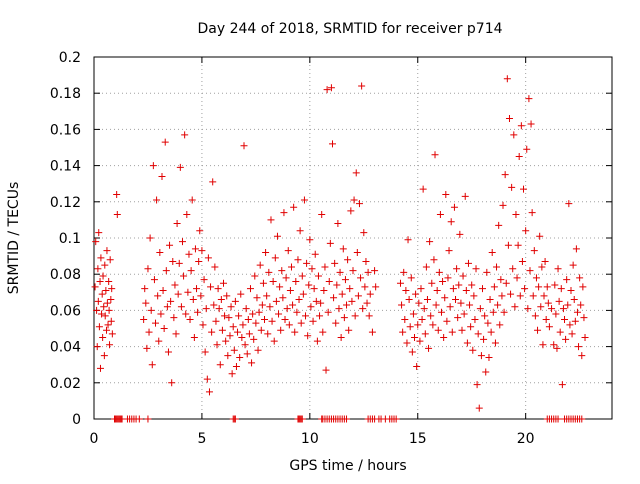 The height and width of the screenshot is (484, 640). I want to click on y-axis-label: SRMTID / TECUs, so click(14, 238).